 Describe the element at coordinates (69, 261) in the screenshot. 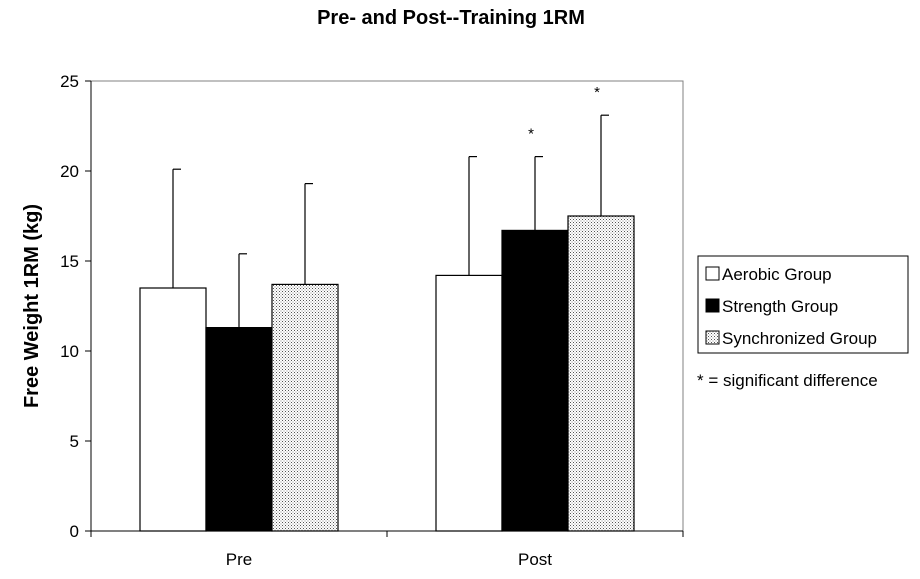

I see `y-tick-label: 15` at that location.